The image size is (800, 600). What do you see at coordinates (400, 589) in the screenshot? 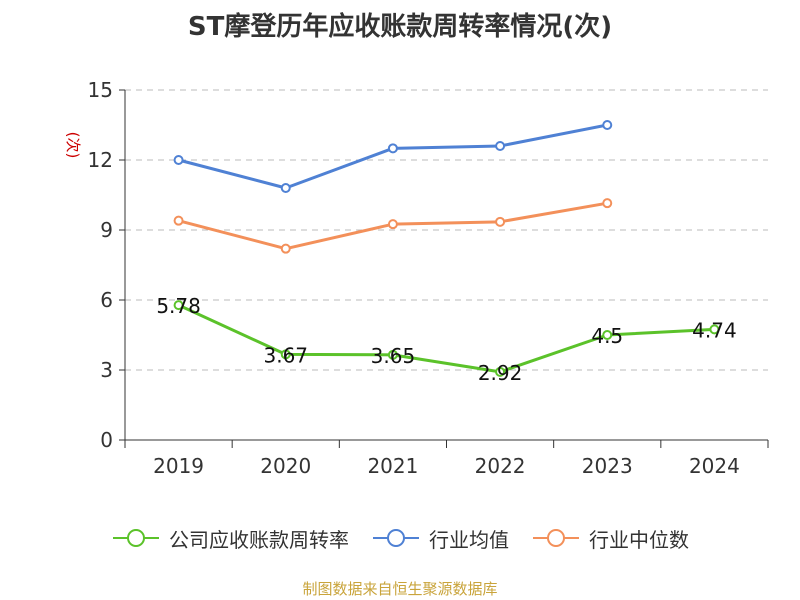
I see `source-note: 制图数据来自恒生聚源数据库` at bounding box center [400, 589].